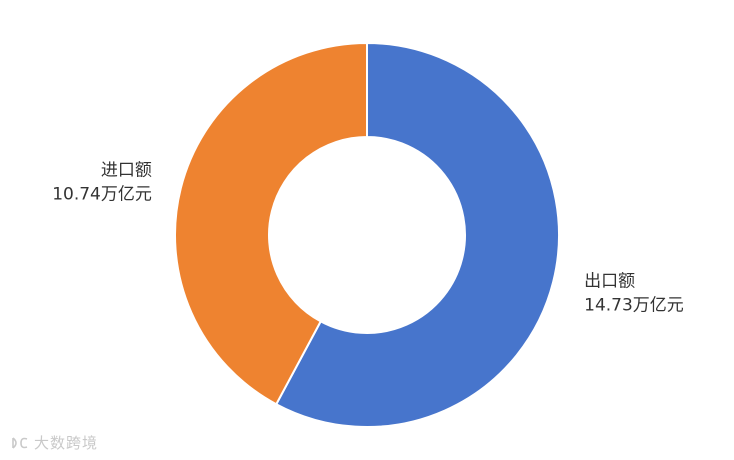 The image size is (734, 460). What do you see at coordinates (634, 306) in the screenshot?
I see `slice-label-value-0: 14.73万亿元` at bounding box center [634, 306].